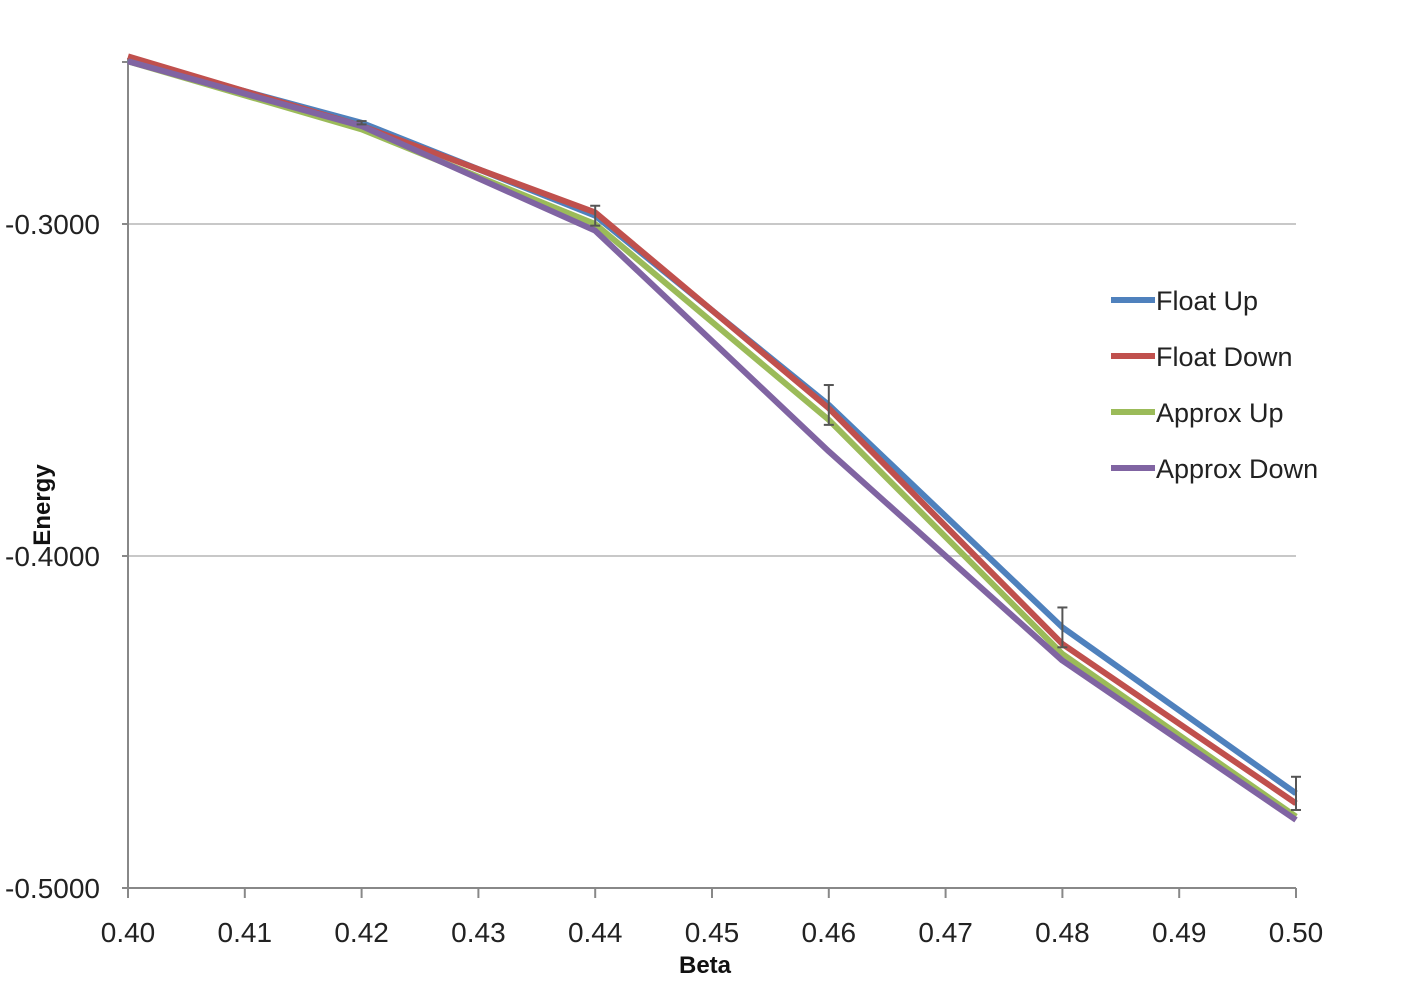  I want to click on legend-entry: Approx Down, so click(1214, 469).